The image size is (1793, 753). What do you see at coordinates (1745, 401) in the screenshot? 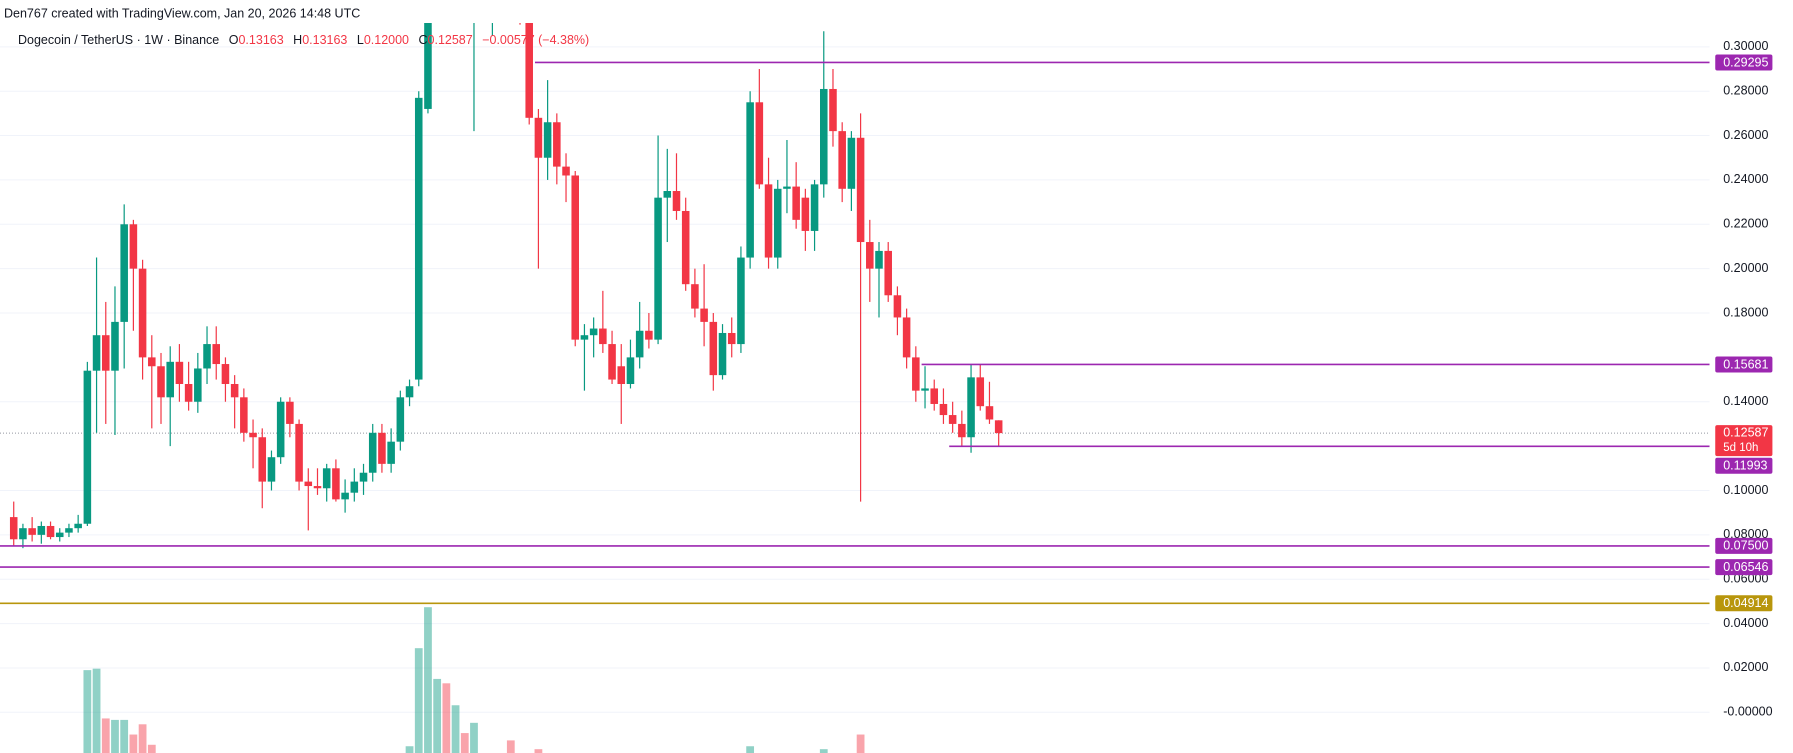
I see `y-tick-label: 0.14000` at bounding box center [1745, 401].